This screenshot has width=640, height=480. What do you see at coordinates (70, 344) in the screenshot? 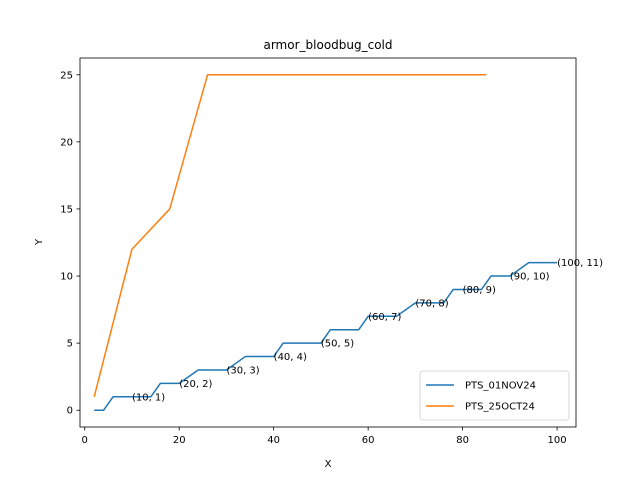
I see `y-tick-label: 5` at bounding box center [70, 344].